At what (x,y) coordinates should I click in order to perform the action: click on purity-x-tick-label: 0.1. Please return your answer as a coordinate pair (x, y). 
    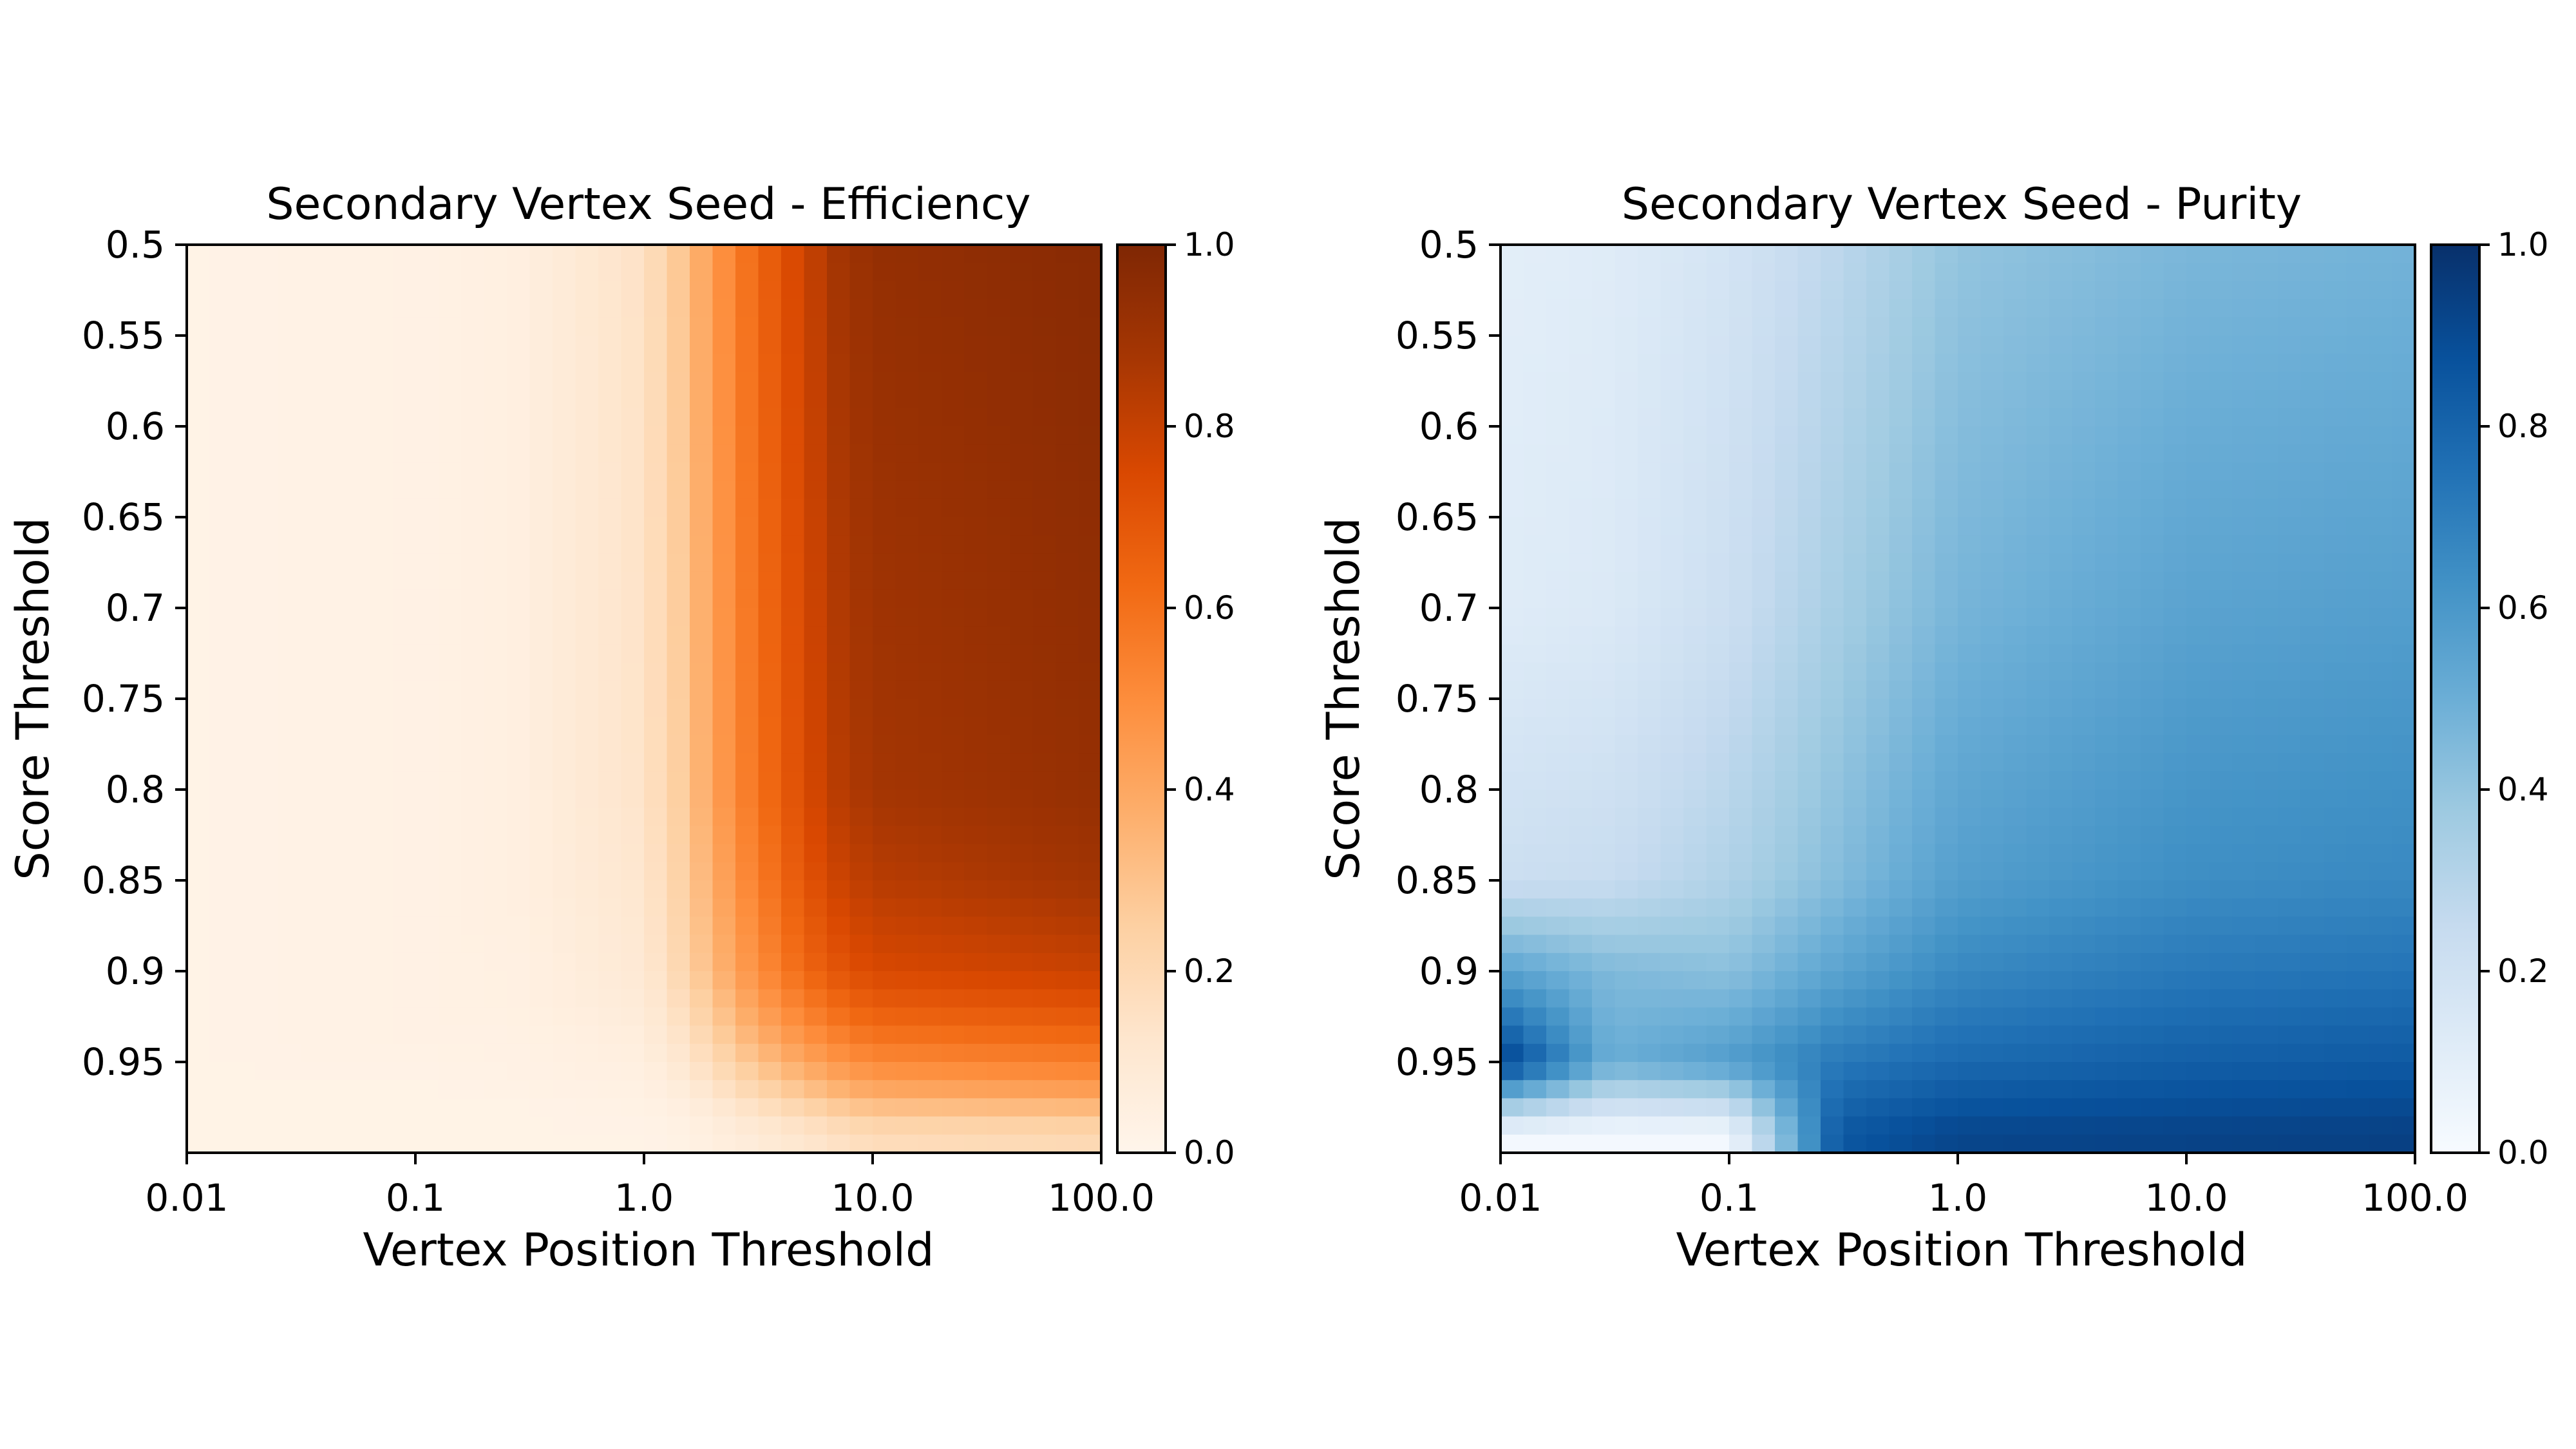
    Looking at the image, I should click on (1729, 1198).